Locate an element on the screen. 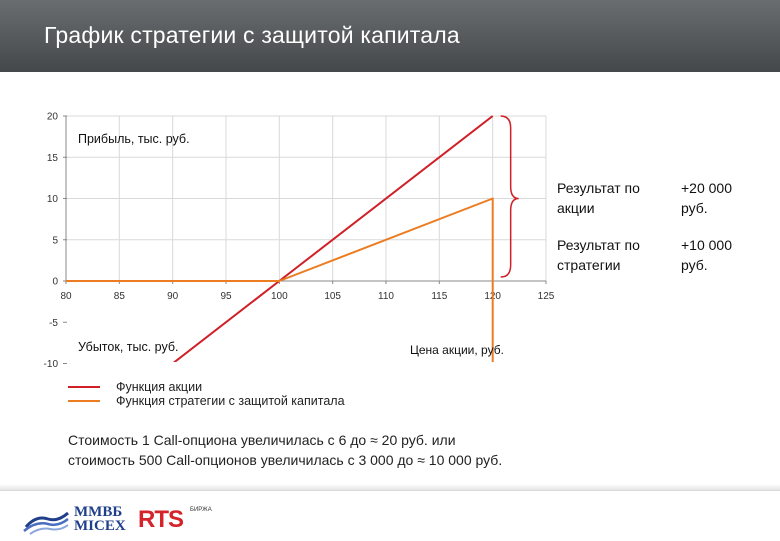 This screenshot has width=780, height=541. legend-swatch-stock is located at coordinates (84, 387).